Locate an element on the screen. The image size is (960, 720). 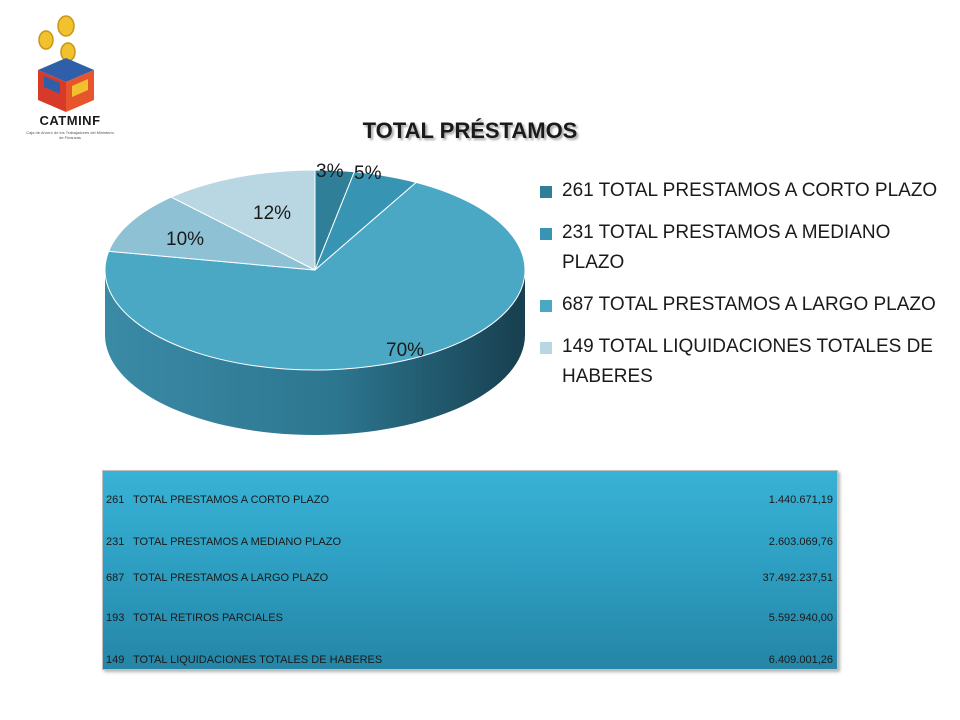
logo-name: CATMINF is located at coordinates (70, 120).